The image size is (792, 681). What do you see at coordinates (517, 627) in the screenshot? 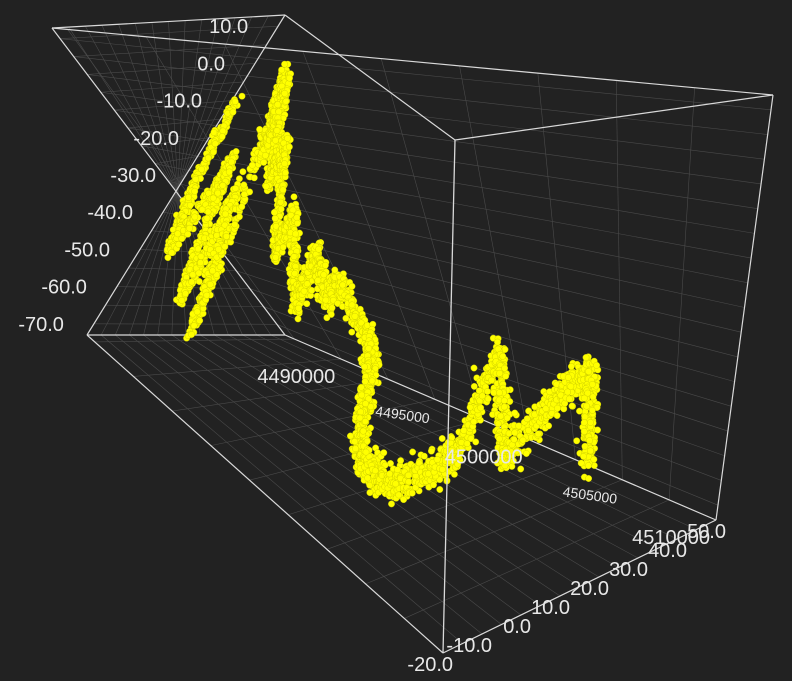
I see `y-tick-label: 0.0` at bounding box center [517, 627].